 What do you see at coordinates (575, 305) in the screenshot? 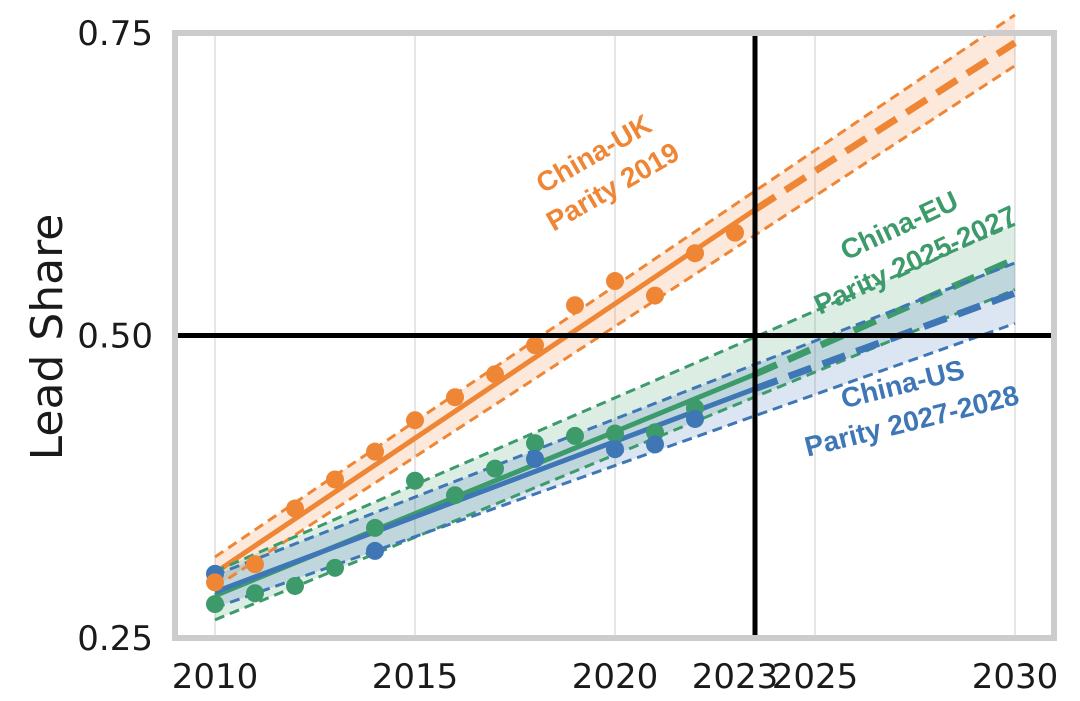
I see `point-uk-2019` at bounding box center [575, 305].